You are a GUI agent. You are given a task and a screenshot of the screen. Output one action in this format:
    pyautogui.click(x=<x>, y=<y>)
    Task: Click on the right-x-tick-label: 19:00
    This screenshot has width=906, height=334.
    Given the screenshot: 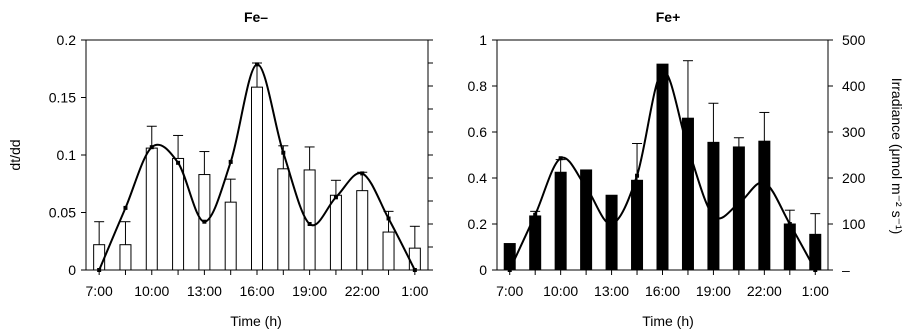 What is the action you would take?
    pyautogui.click(x=713, y=291)
    